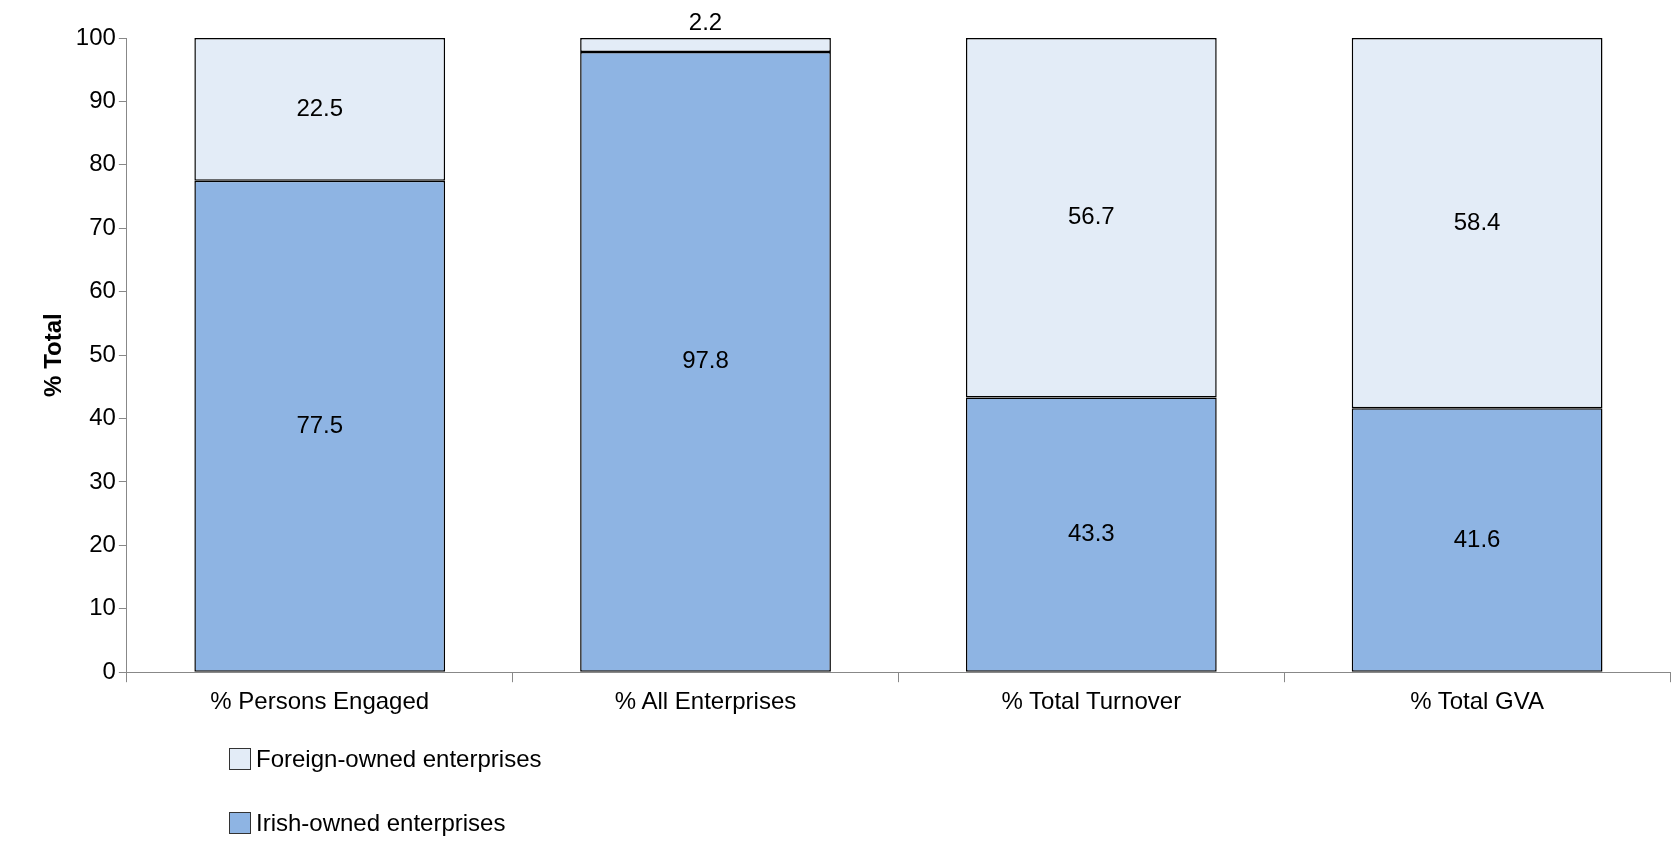  Describe the element at coordinates (1091, 701) in the screenshot. I see `x-tick-label: % Total Turnover` at that location.